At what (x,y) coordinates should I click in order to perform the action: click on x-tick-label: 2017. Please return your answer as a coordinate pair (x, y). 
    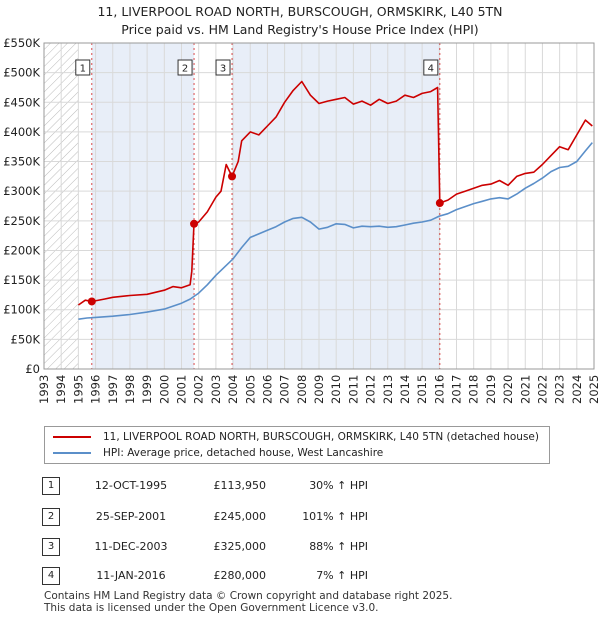
    Looking at the image, I should click on (457, 389).